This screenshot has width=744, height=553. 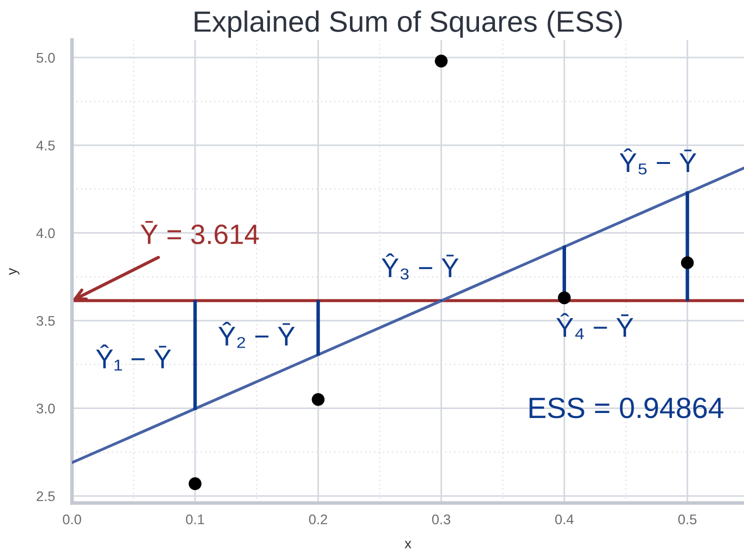 I want to click on x-tick-label: 0.4, so click(x=564, y=519).